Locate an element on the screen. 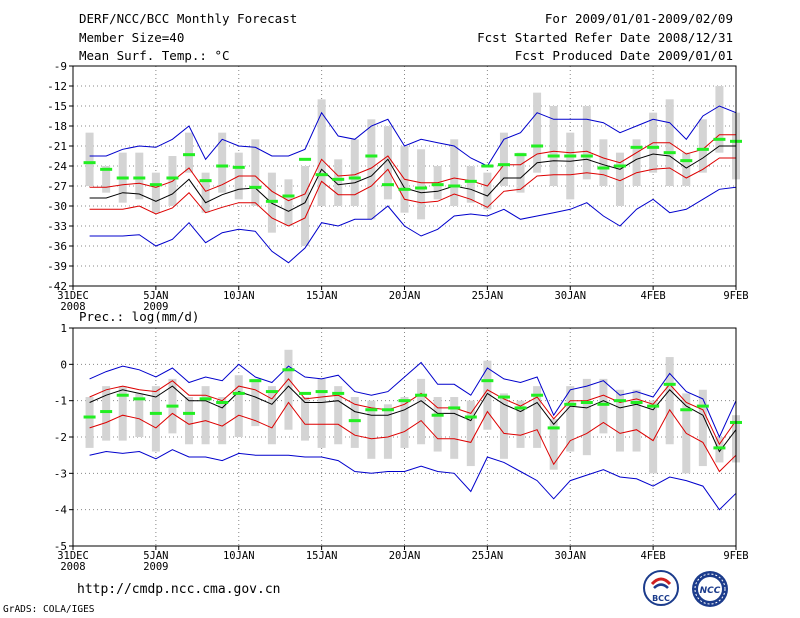  temp-ytick-label: -21 is located at coordinates (57, 146).